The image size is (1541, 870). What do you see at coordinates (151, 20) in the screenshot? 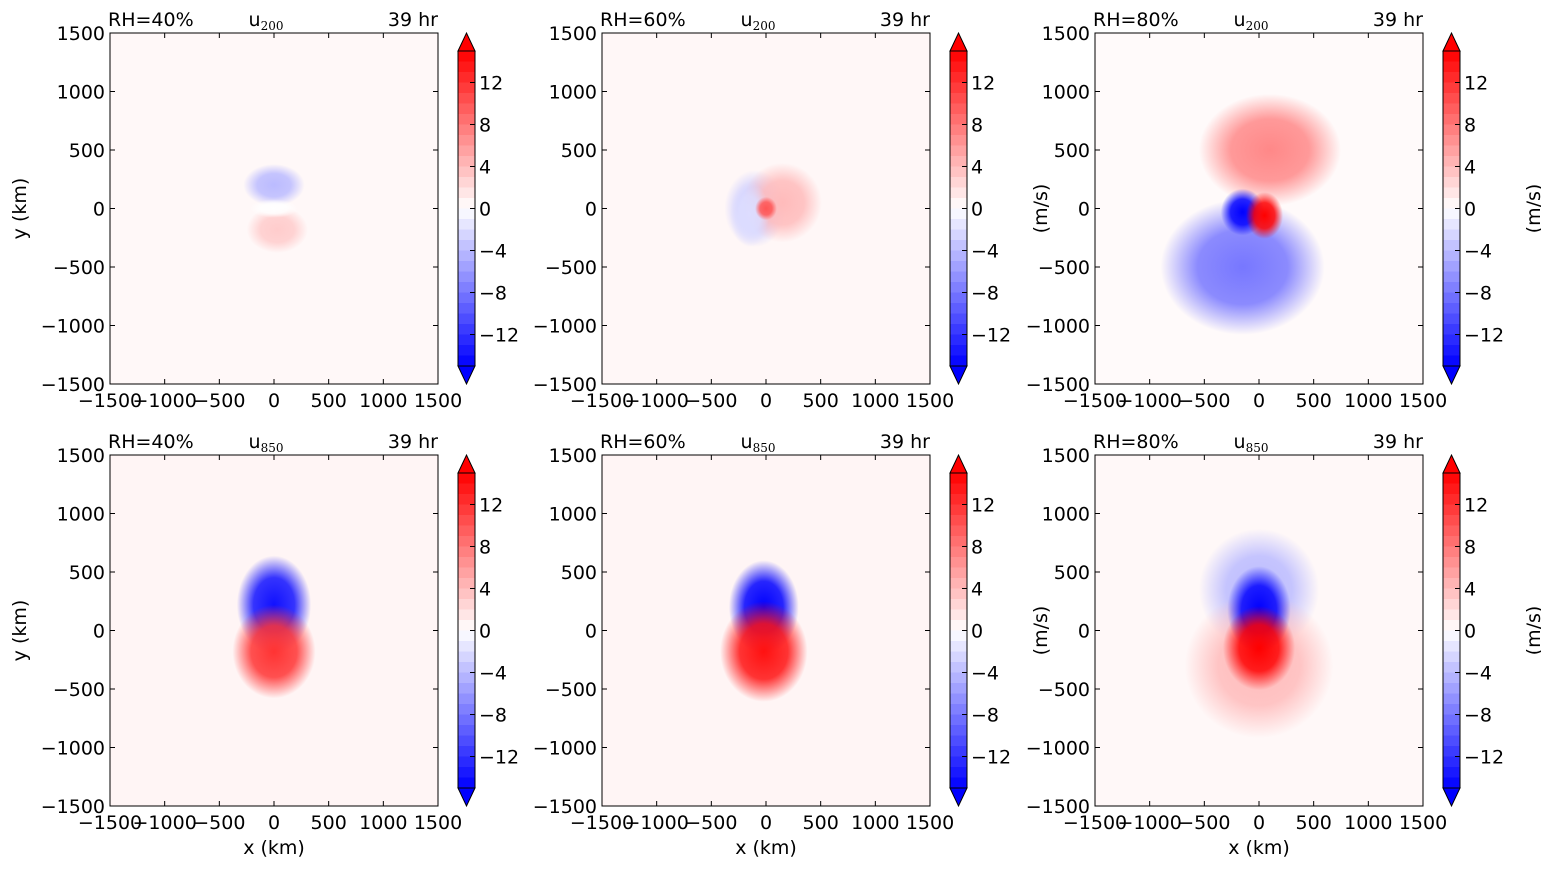
I see `panel-label-left: RH=40%` at bounding box center [151, 20].